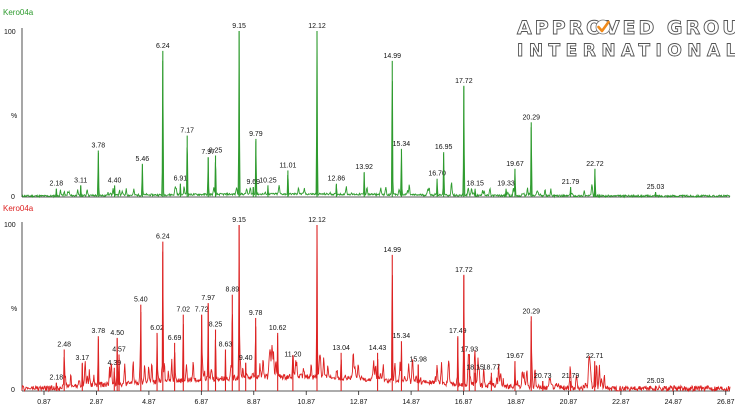  I want to click on top-trace-name: Kero04a, so click(18, 12).